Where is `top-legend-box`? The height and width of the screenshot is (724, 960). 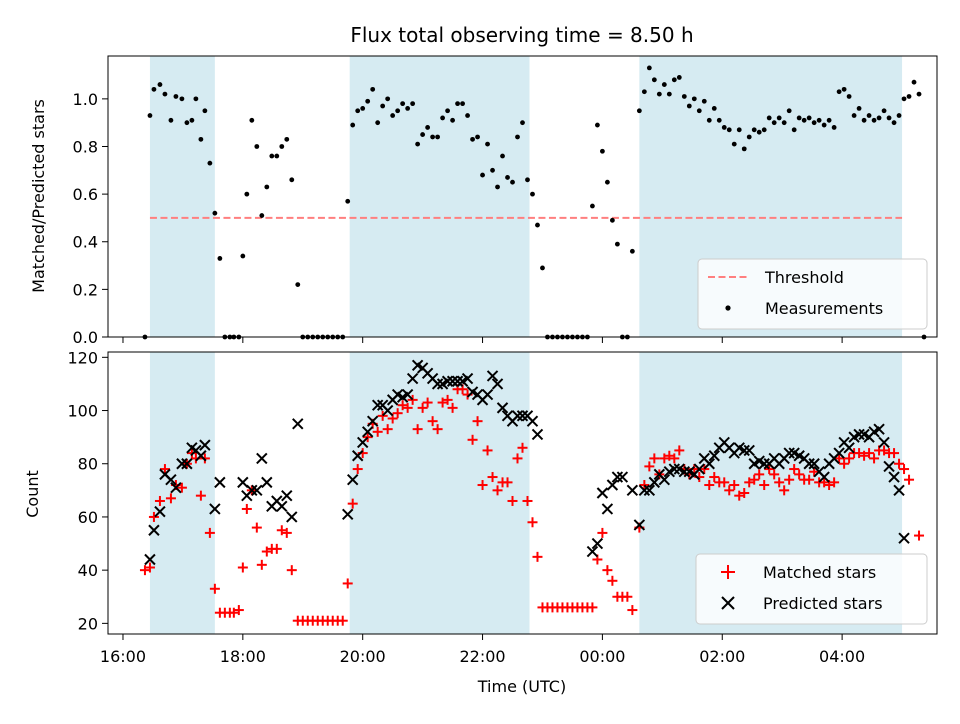 top-legend-box is located at coordinates (812, 294).